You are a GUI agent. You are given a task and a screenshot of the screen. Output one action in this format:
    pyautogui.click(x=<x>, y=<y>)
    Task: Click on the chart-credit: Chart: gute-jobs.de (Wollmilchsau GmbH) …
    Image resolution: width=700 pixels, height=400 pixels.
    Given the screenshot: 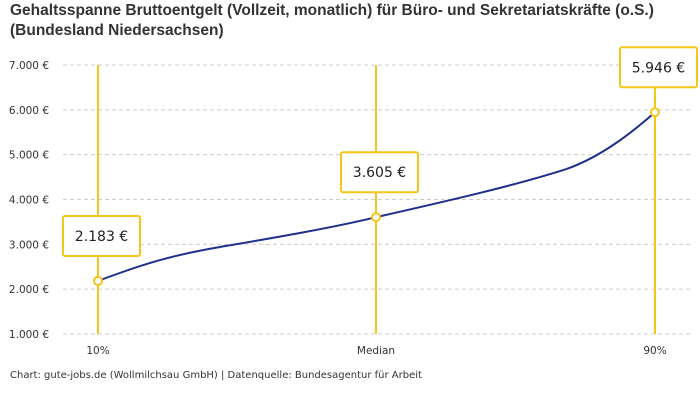 What is the action you would take?
    pyautogui.click(x=216, y=375)
    